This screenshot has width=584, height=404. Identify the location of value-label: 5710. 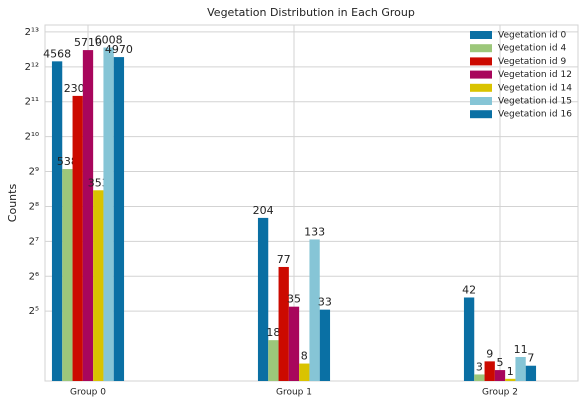
(88, 42).